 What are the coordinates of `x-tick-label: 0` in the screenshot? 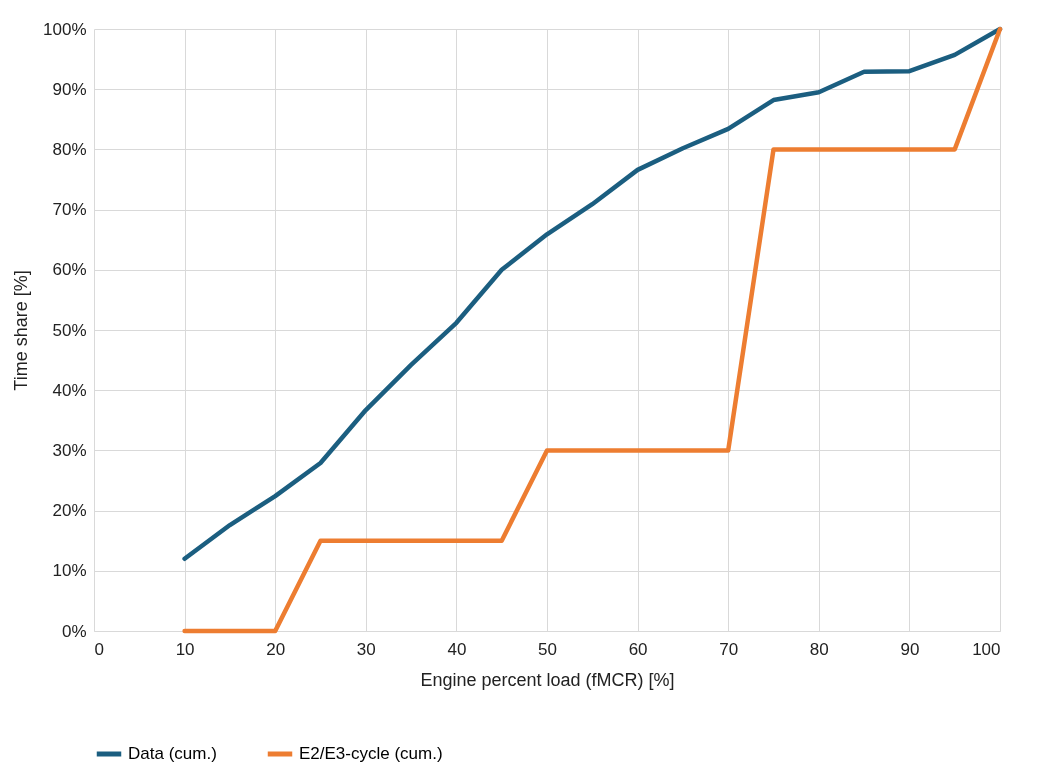 It's located at (99, 649).